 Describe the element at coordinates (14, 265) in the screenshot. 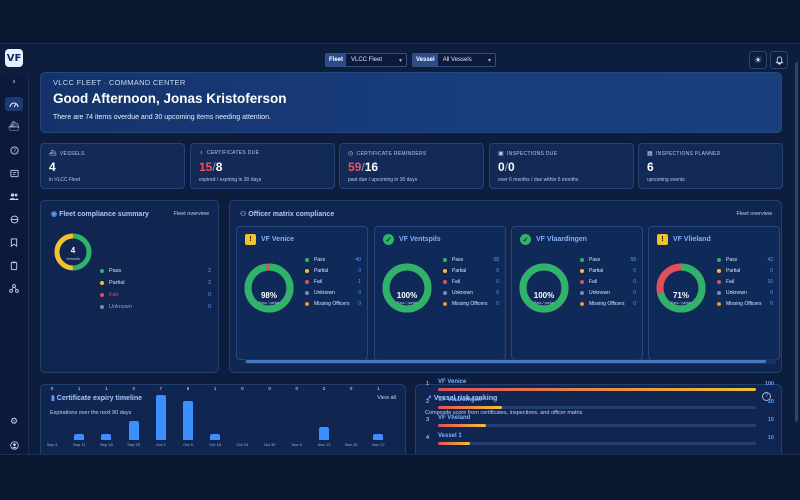

I see `clipboard-icon` at that location.